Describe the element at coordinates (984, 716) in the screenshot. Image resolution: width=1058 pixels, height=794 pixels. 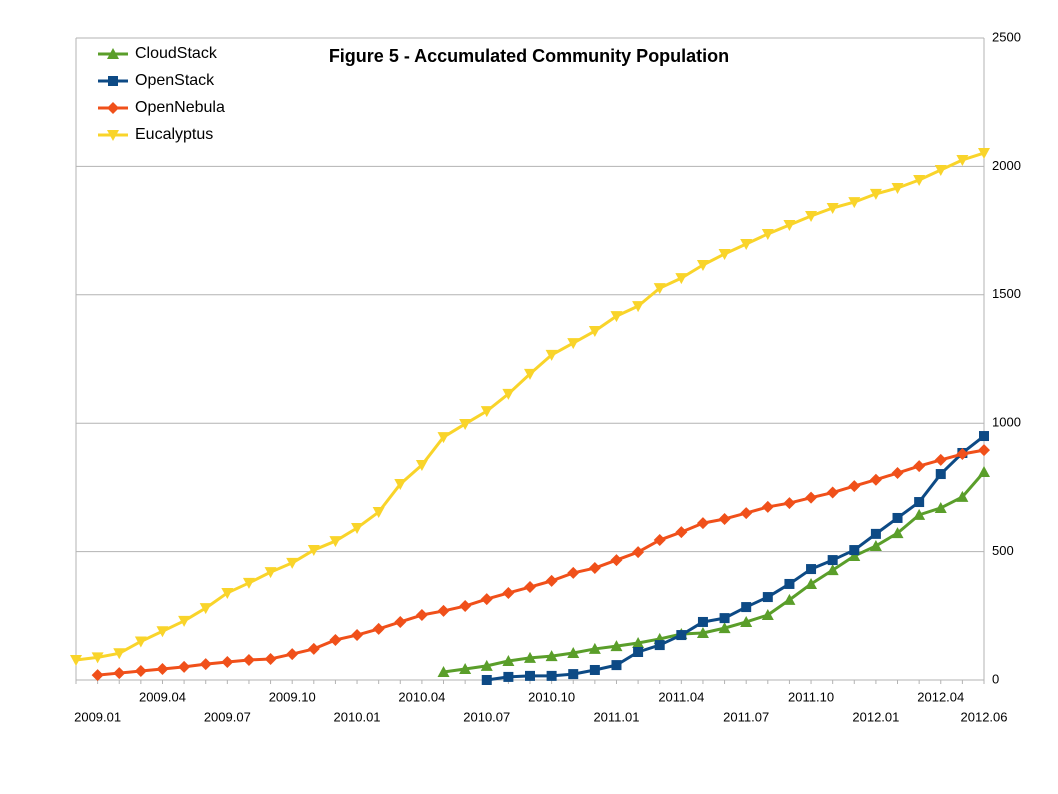
I see `x-tick-label: 2012.06` at that location.